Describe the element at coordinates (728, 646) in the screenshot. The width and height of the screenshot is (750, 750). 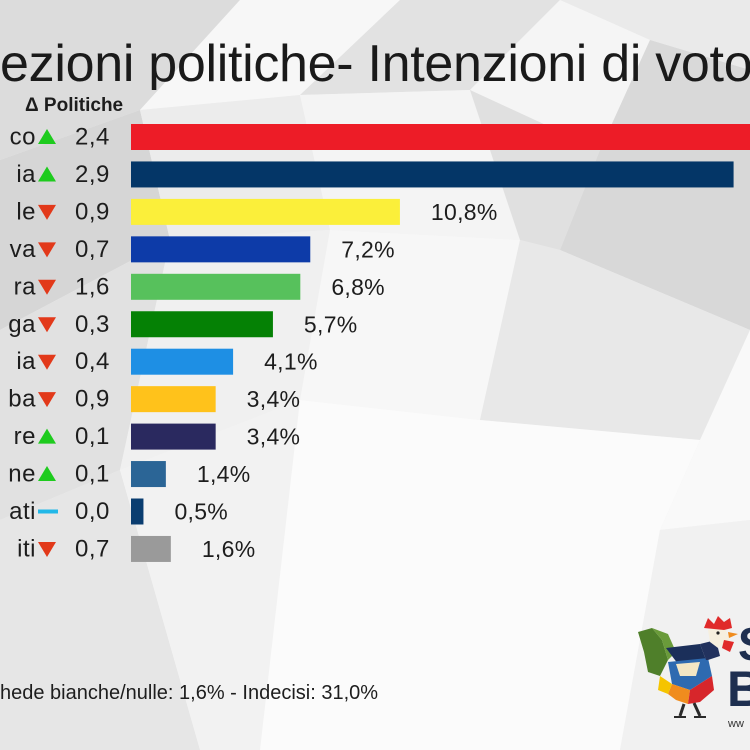
I see `rooster-wattle` at that location.